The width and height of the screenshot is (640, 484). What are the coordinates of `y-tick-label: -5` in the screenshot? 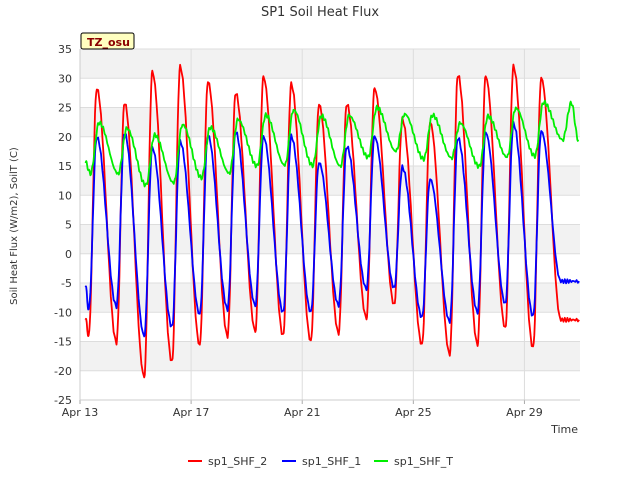 It's located at (66, 283).